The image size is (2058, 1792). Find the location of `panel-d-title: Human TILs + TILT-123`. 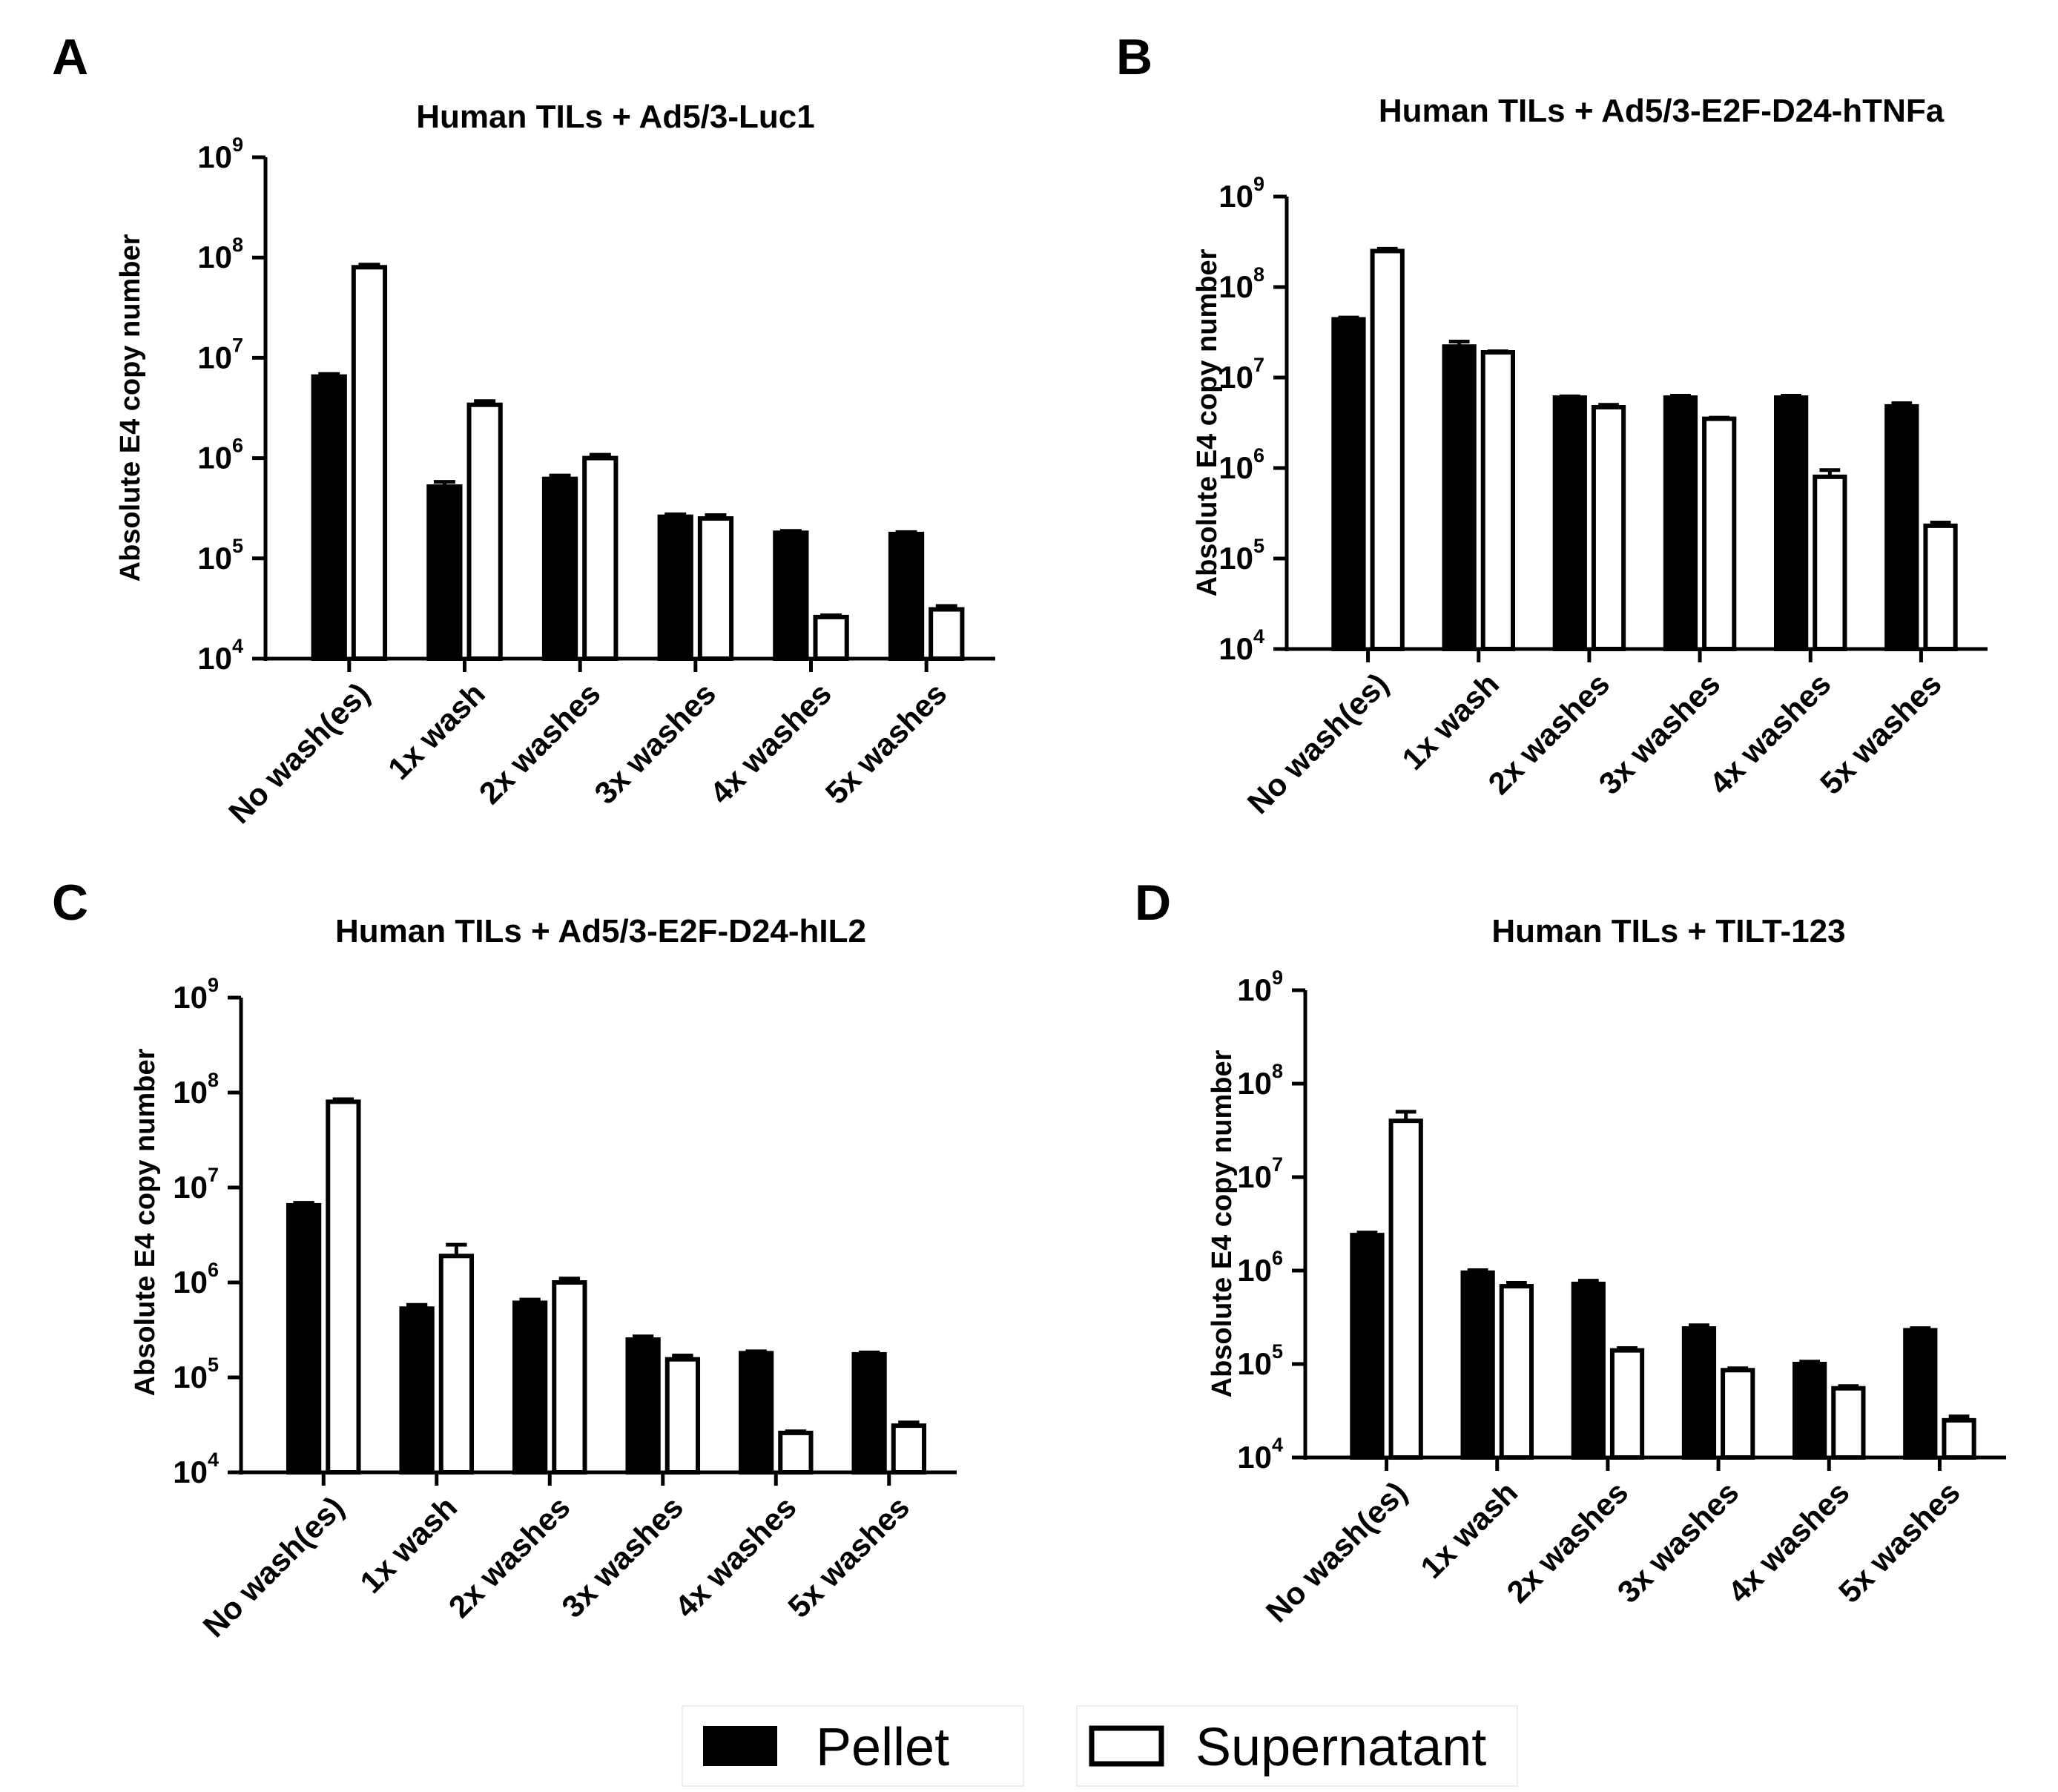

panel-d-title: Human TILs + TILT-123 is located at coordinates (1668, 931).